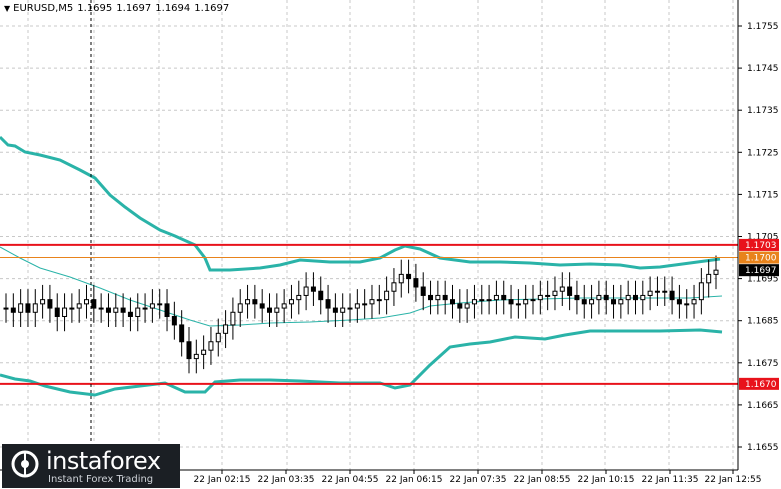  Describe the element at coordinates (43, 8) in the screenshot. I see `symbol-label: EURUSD,M5` at that location.